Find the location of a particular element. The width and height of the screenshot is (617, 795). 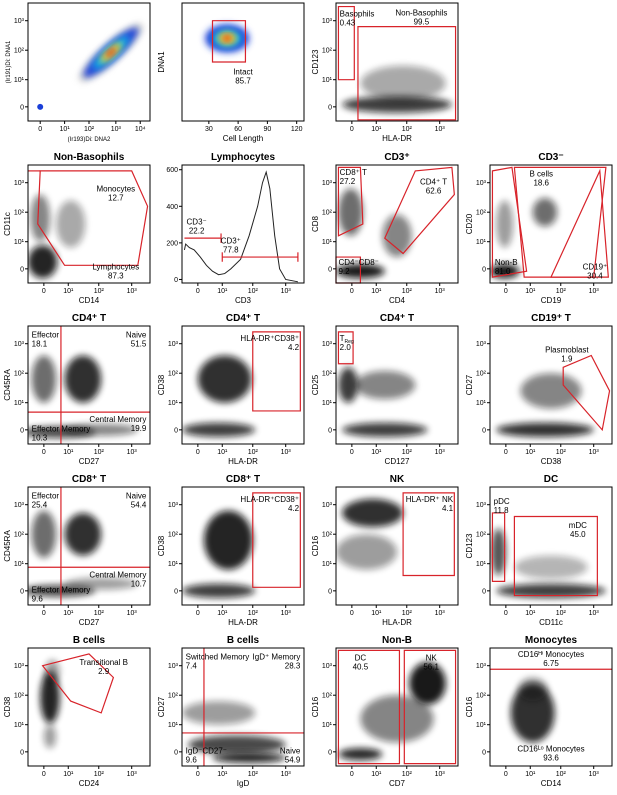

gate-name: Lymphocytes is located at coordinates (115, 266).